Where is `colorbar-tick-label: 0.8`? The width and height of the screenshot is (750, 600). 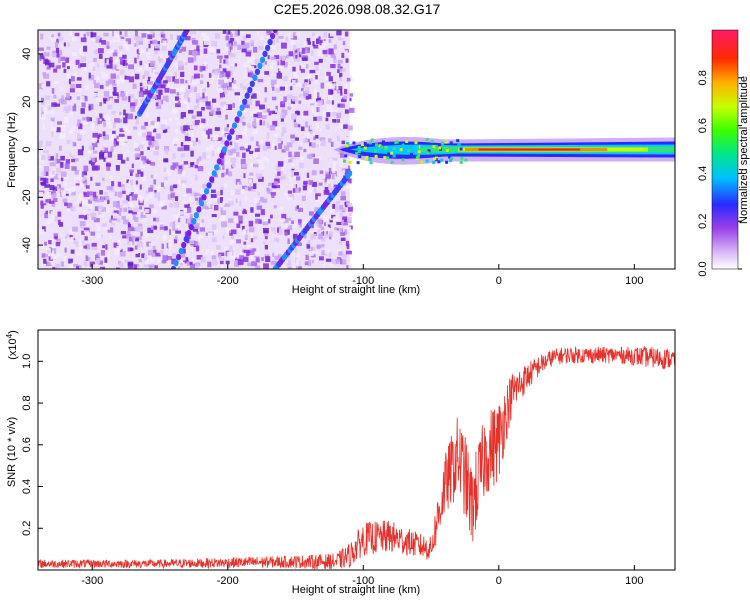
colorbar-tick-label: 0.8 is located at coordinates (703, 77).